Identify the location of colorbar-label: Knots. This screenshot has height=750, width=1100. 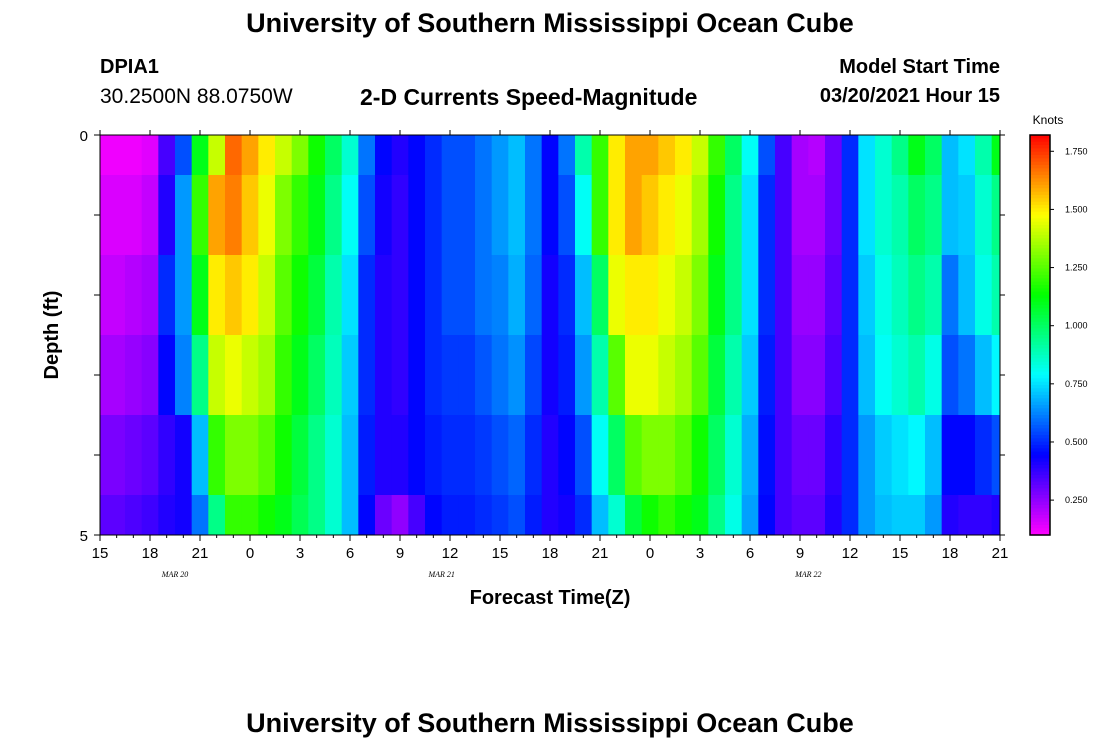
(1048, 120).